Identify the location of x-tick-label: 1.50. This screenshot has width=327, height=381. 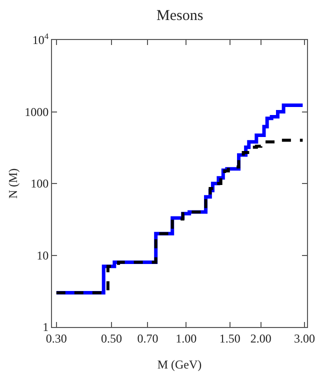
(229, 338).